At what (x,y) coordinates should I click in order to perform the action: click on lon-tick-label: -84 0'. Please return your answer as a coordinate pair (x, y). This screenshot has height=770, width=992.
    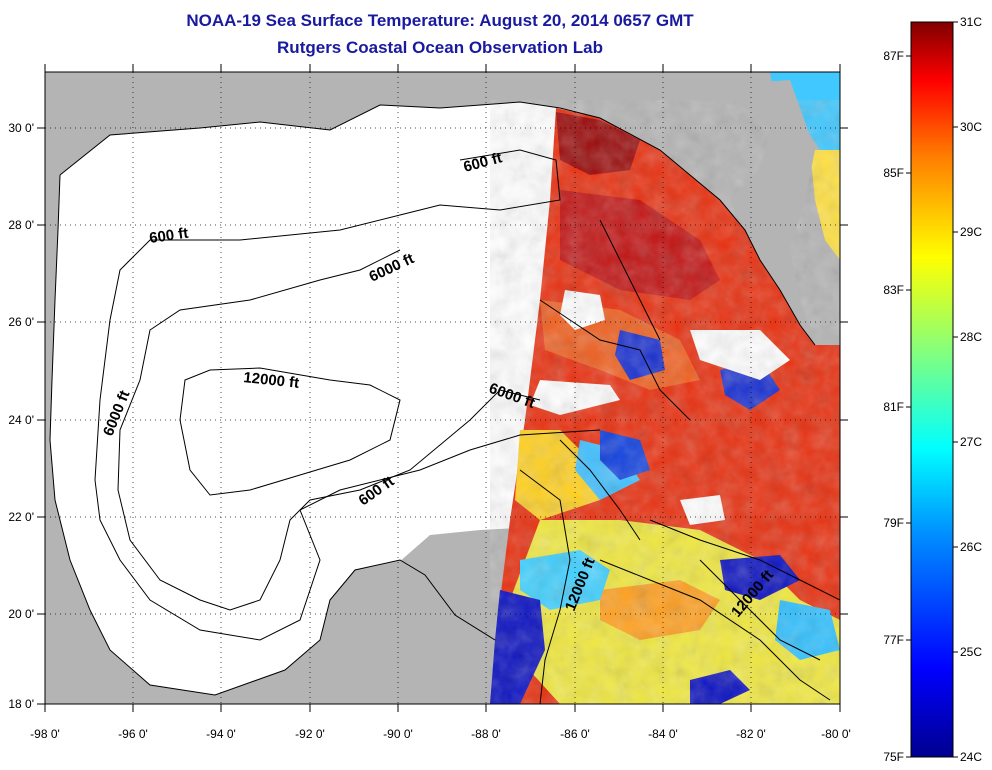
    Looking at the image, I should click on (663, 734).